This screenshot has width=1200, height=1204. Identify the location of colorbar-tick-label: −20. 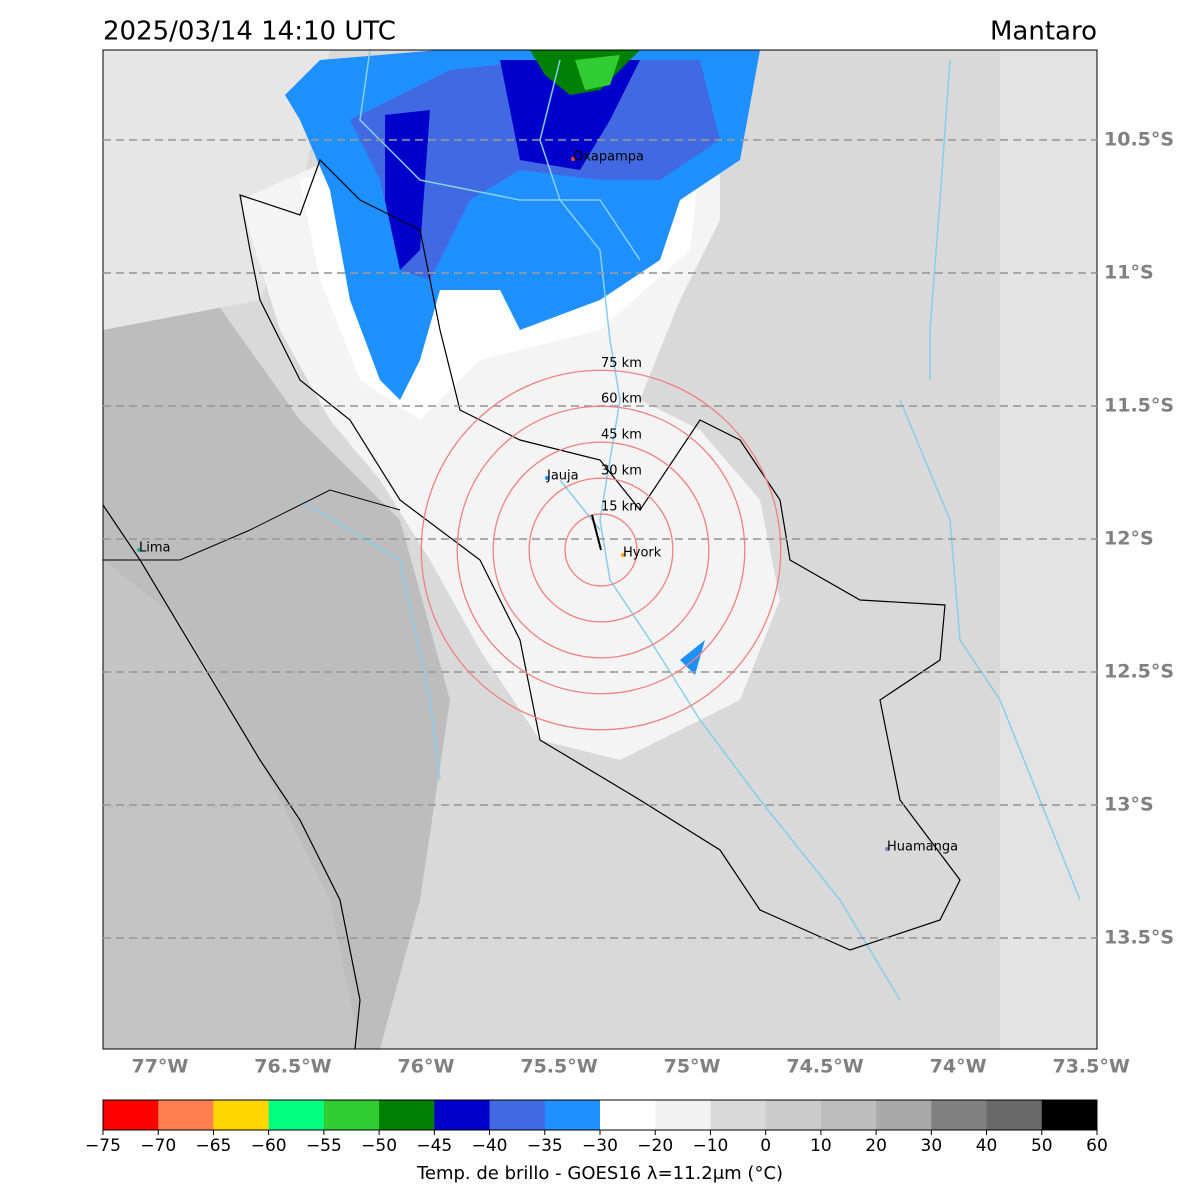
(655, 1146).